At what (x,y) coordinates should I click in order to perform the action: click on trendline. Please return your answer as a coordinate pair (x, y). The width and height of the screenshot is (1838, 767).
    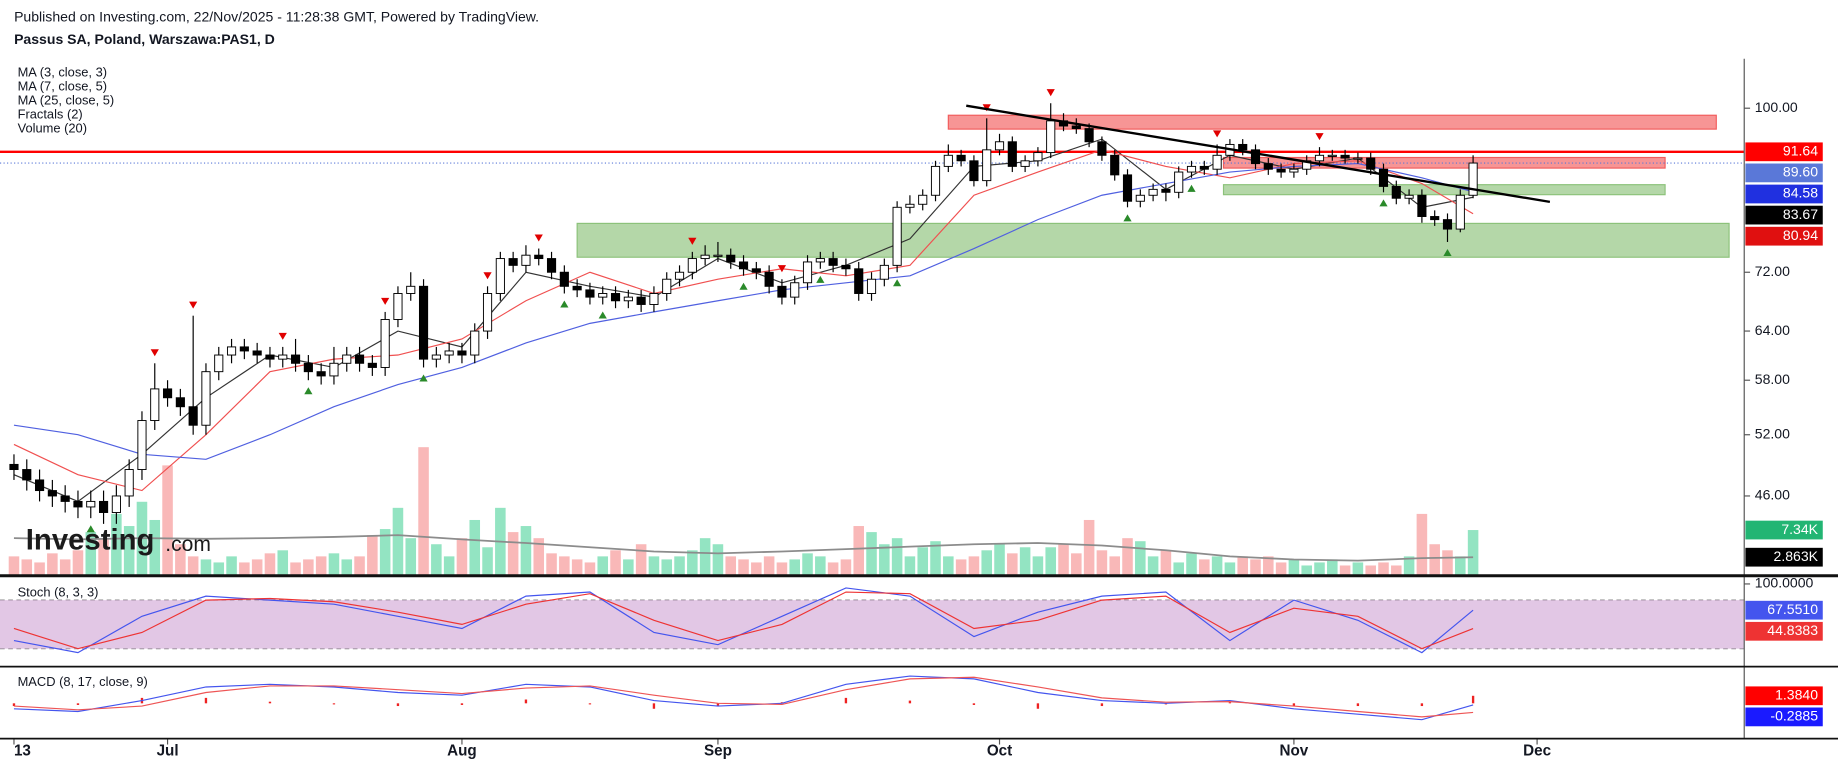
    Looking at the image, I should click on (1258, 154).